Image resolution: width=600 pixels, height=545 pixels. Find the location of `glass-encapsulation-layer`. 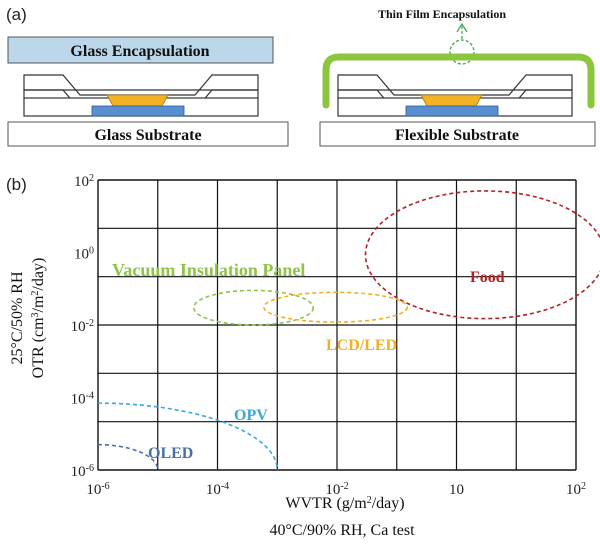

glass-encapsulation-layer is located at coordinates (140, 50).